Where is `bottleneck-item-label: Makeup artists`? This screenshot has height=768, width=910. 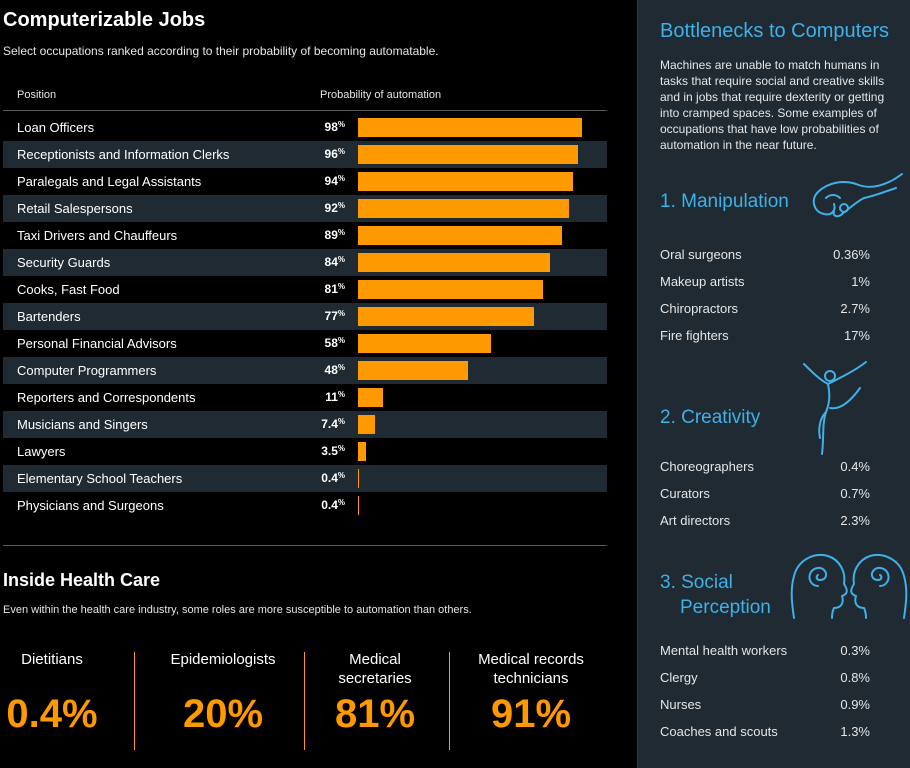 bottleneck-item-label: Makeup artists is located at coordinates (702, 281).